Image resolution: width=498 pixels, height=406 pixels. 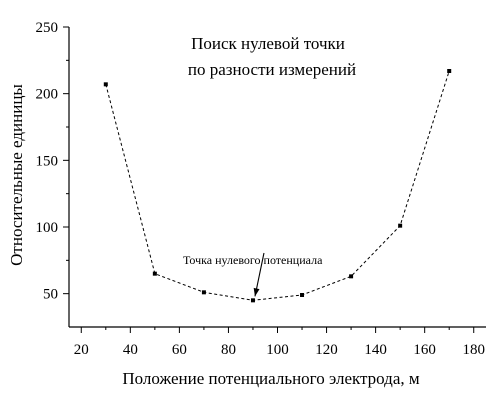 I want to click on y-tick-label: 100, so click(x=47, y=228).